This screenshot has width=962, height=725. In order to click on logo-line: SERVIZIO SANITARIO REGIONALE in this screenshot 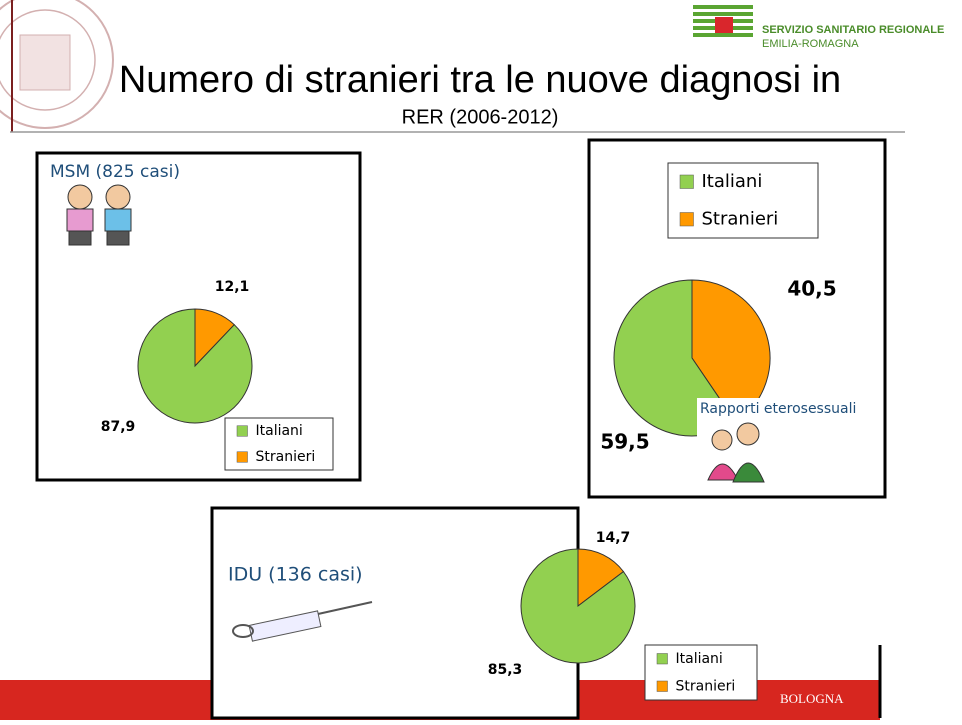, I will do `click(853, 30)`.